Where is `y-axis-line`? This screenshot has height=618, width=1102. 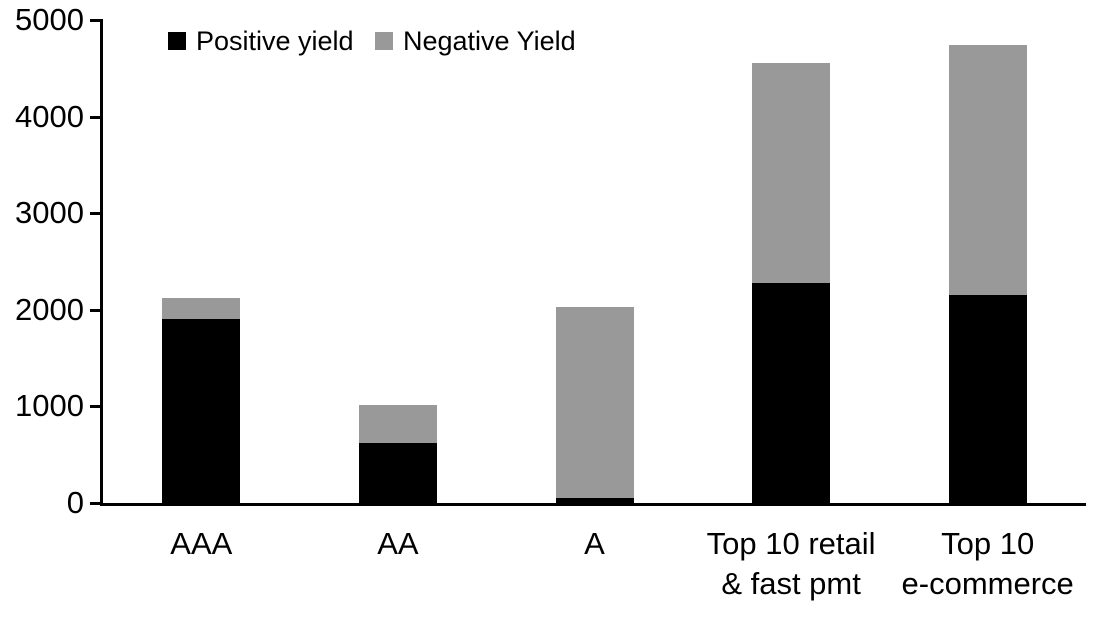 y-axis-line is located at coordinates (101, 263).